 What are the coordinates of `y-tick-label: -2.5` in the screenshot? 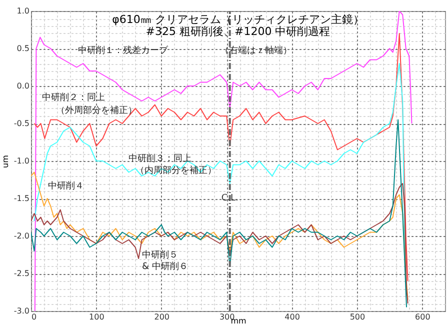 It's located at (22, 273).